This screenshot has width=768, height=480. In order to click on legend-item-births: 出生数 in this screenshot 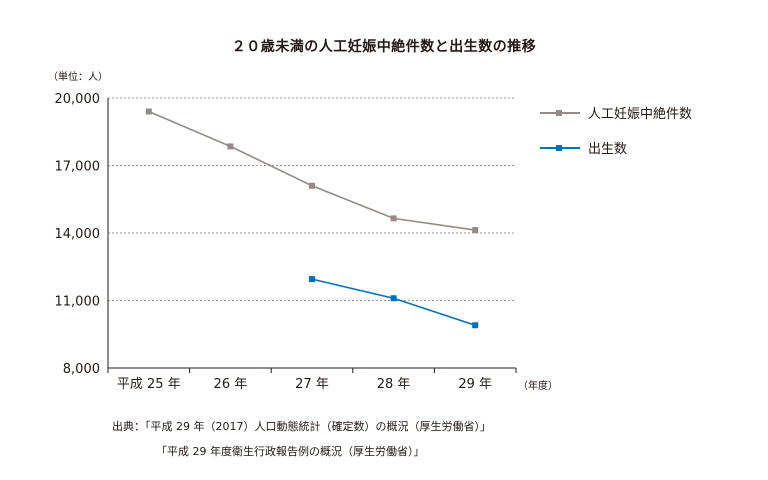, I will do `click(583, 147)`.